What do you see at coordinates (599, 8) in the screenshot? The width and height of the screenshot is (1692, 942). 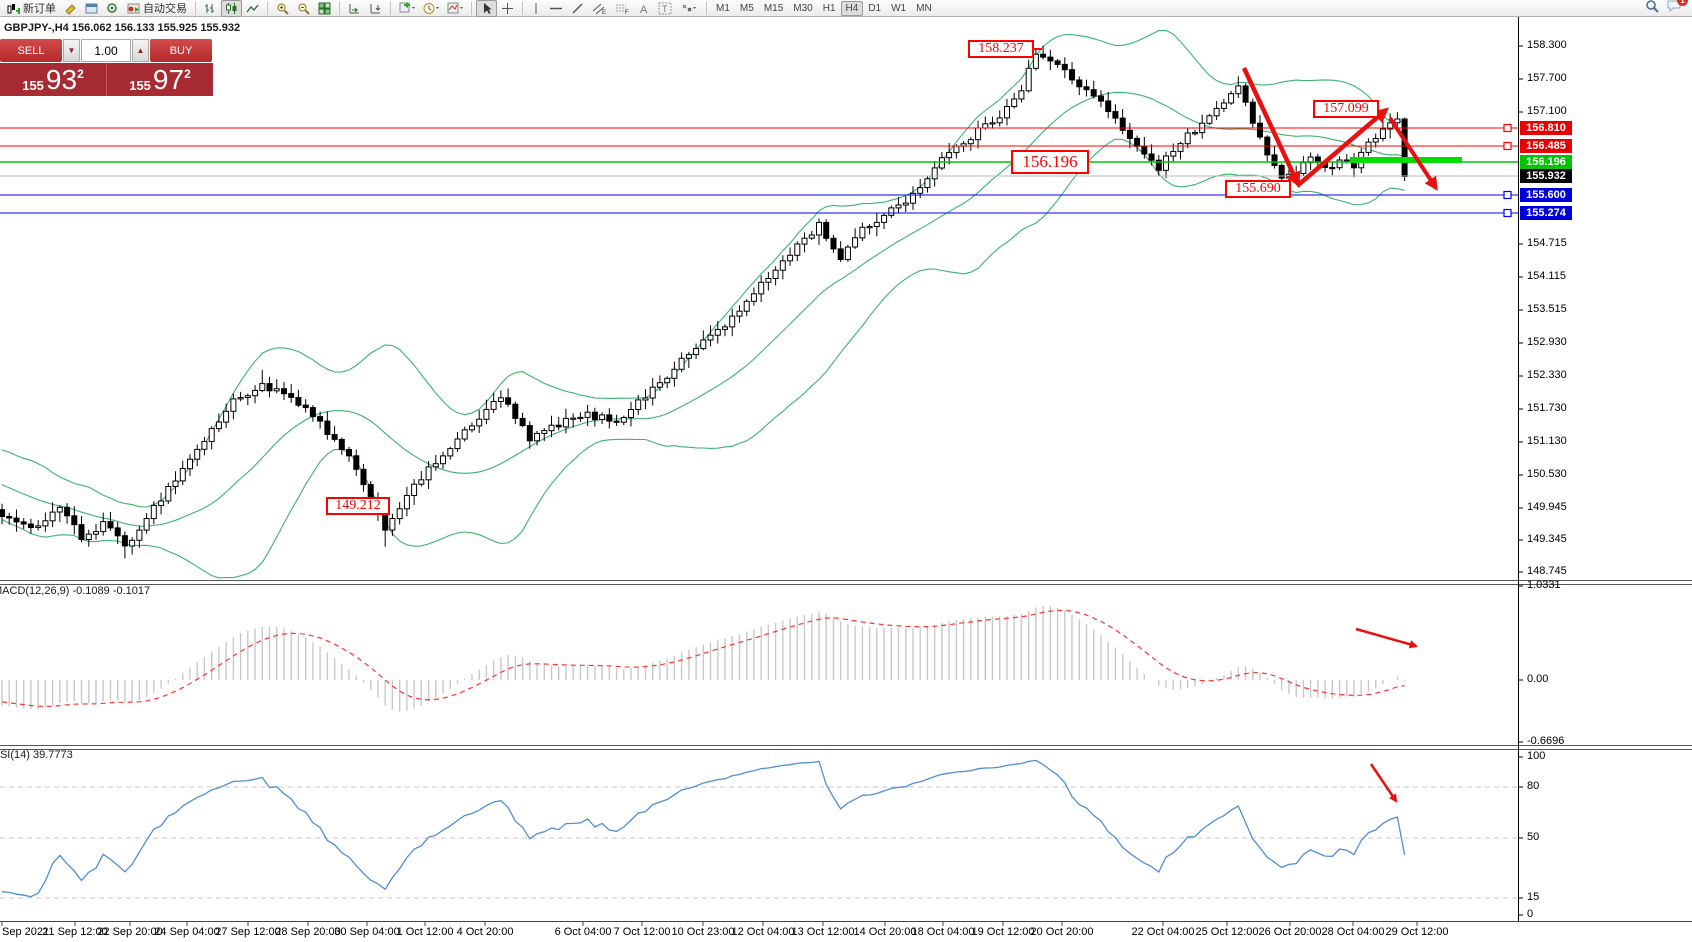 I see `equidistant-channel-button: E` at bounding box center [599, 8].